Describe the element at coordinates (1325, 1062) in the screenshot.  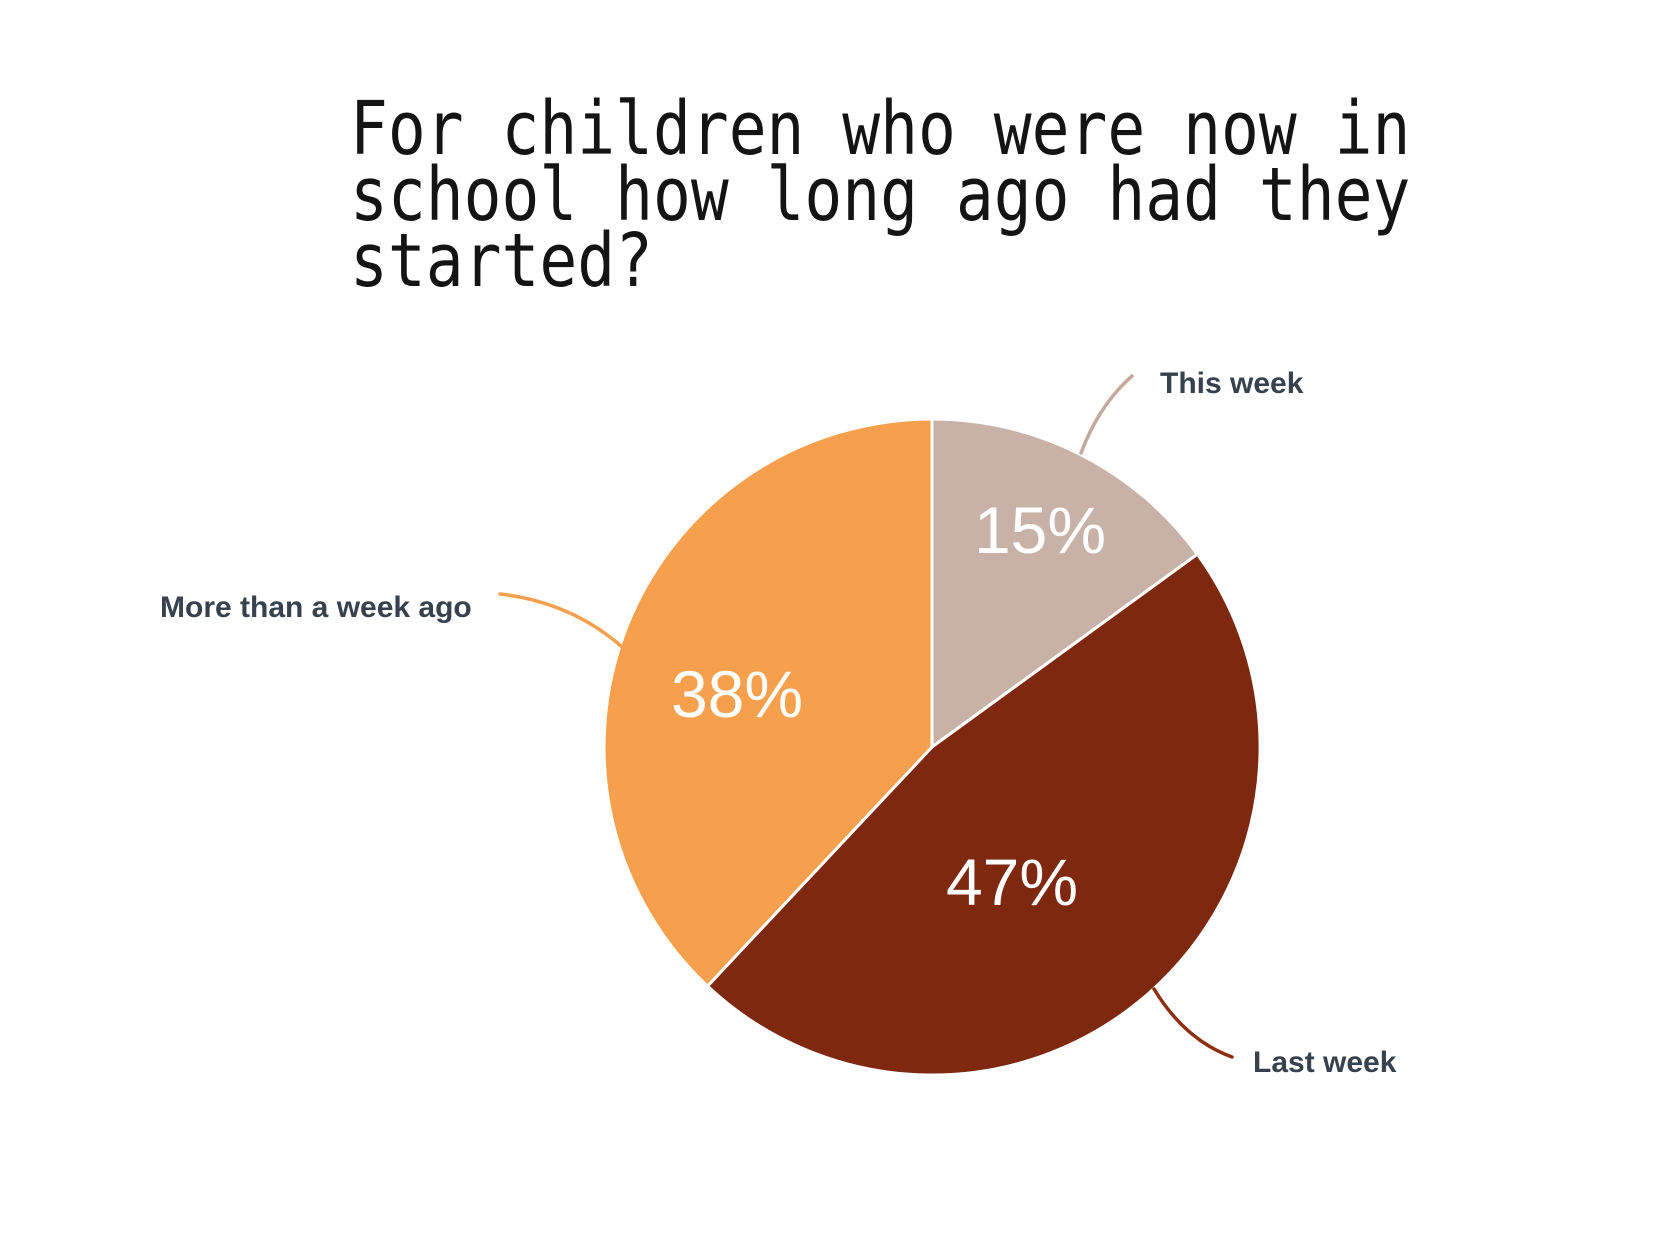
I see `slice-label-last-week: Last week` at that location.